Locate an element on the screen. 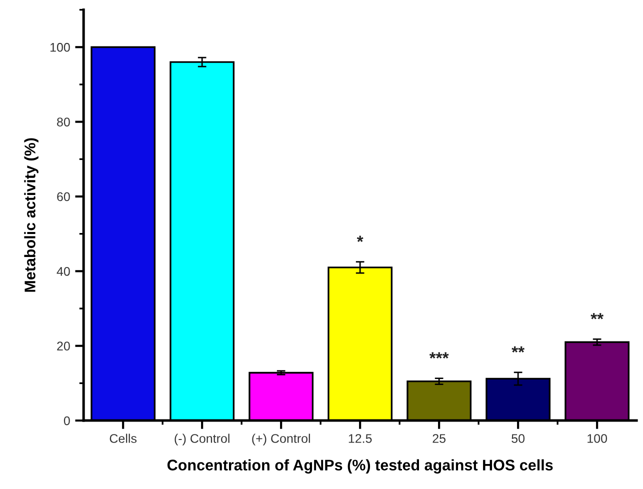  y-tick-label: 80 is located at coordinates (63, 122).